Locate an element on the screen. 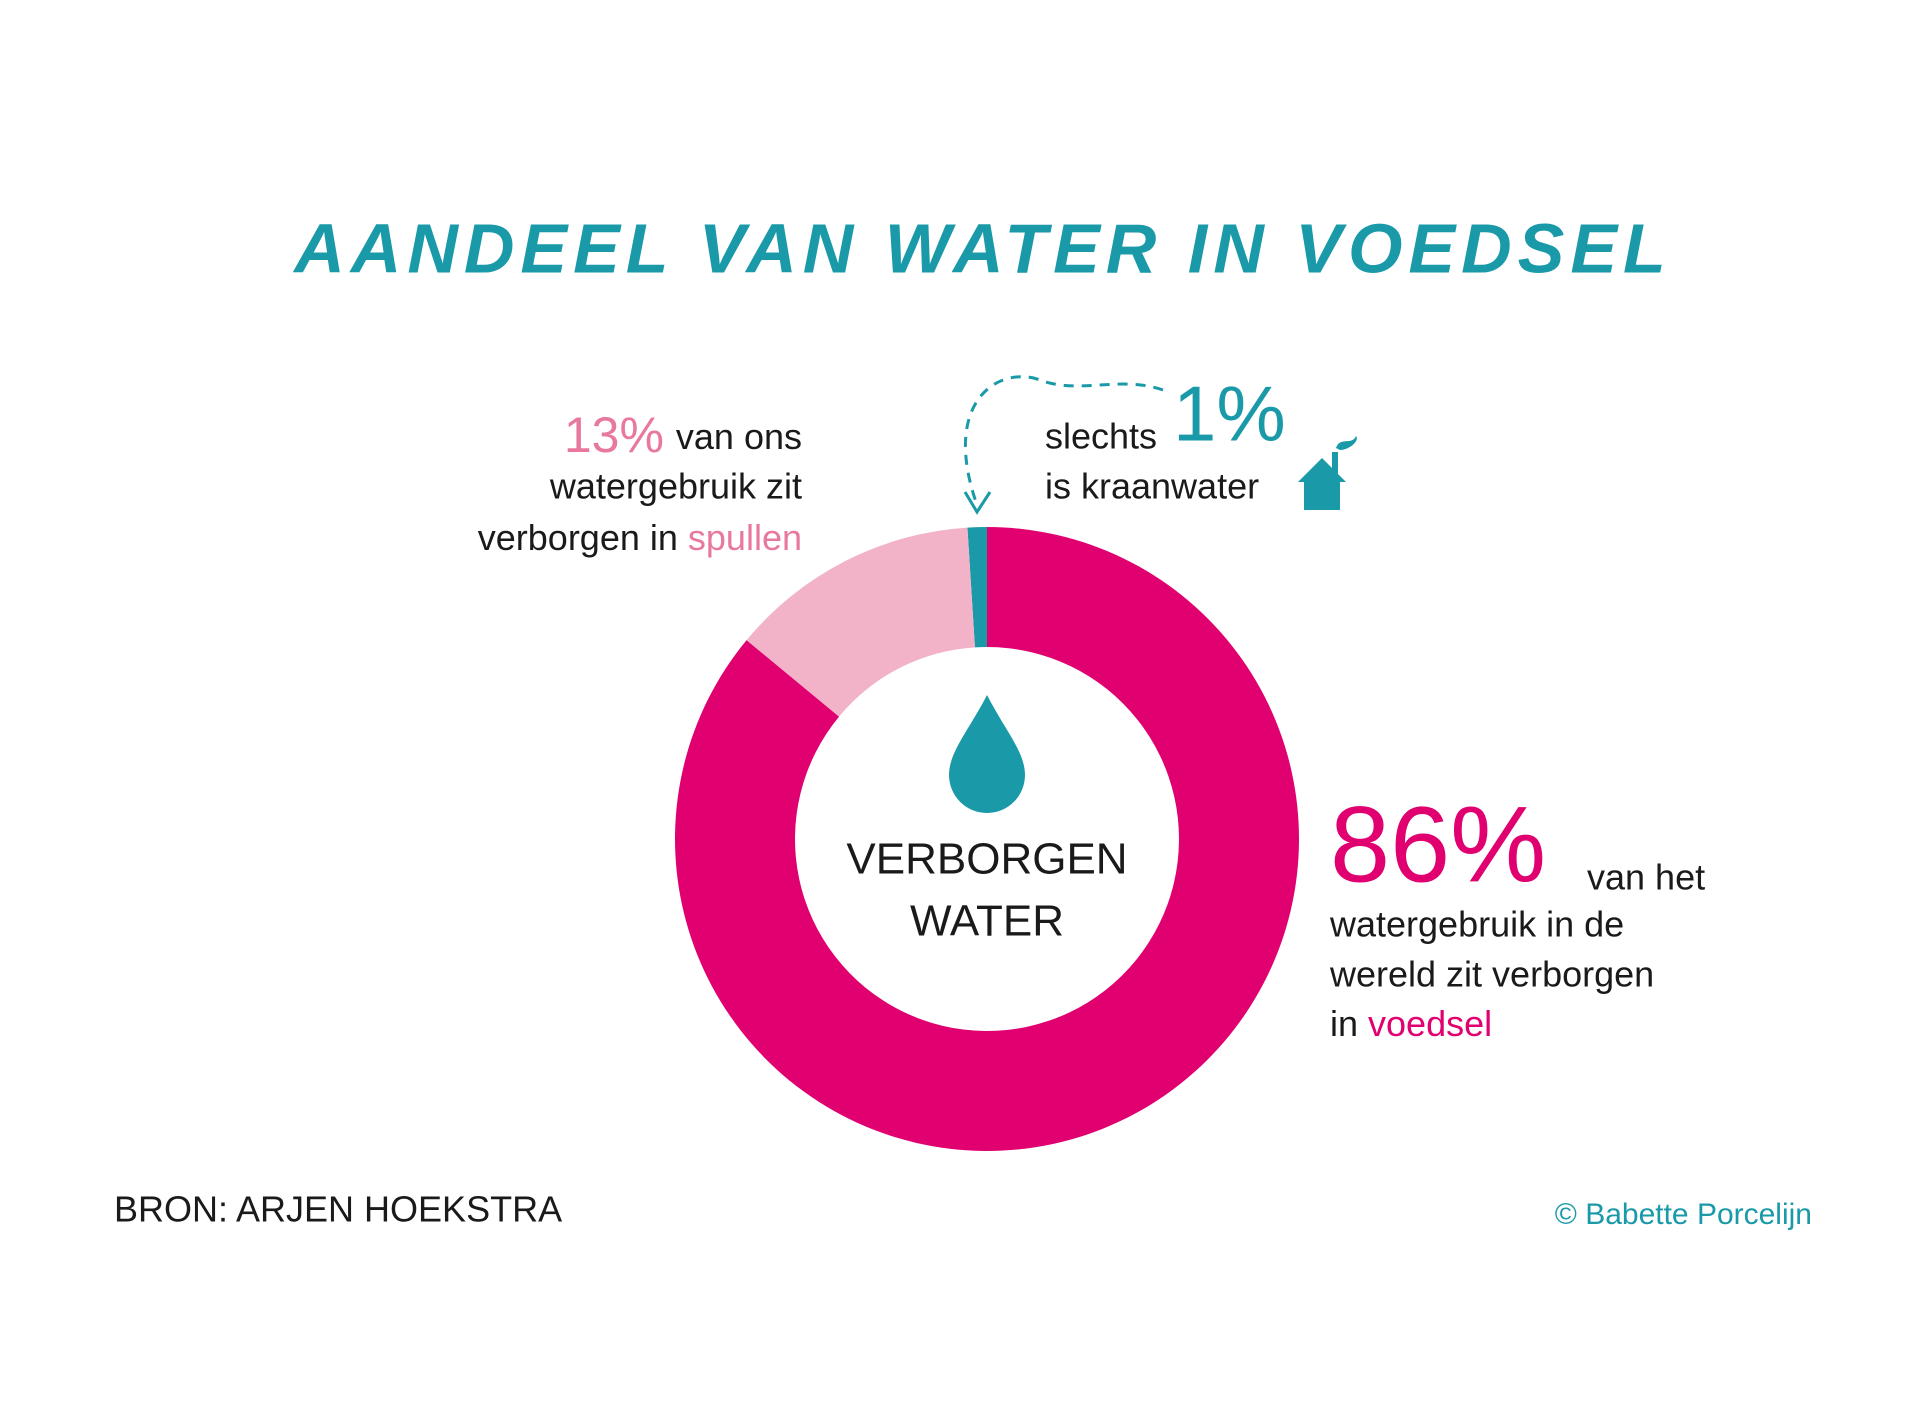 Image resolution: width=1930 pixels, height=1424 pixels. arrow-head is located at coordinates (977, 503).